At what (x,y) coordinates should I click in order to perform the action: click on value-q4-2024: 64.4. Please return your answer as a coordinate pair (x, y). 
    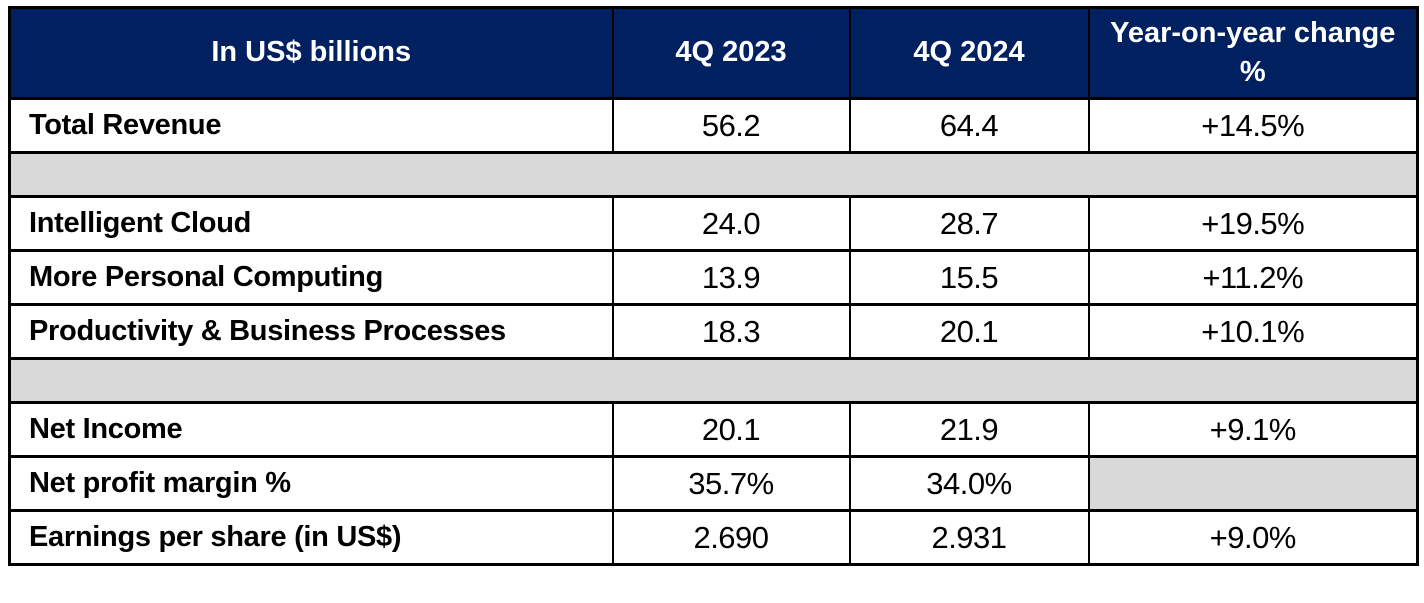
    Looking at the image, I should click on (969, 125).